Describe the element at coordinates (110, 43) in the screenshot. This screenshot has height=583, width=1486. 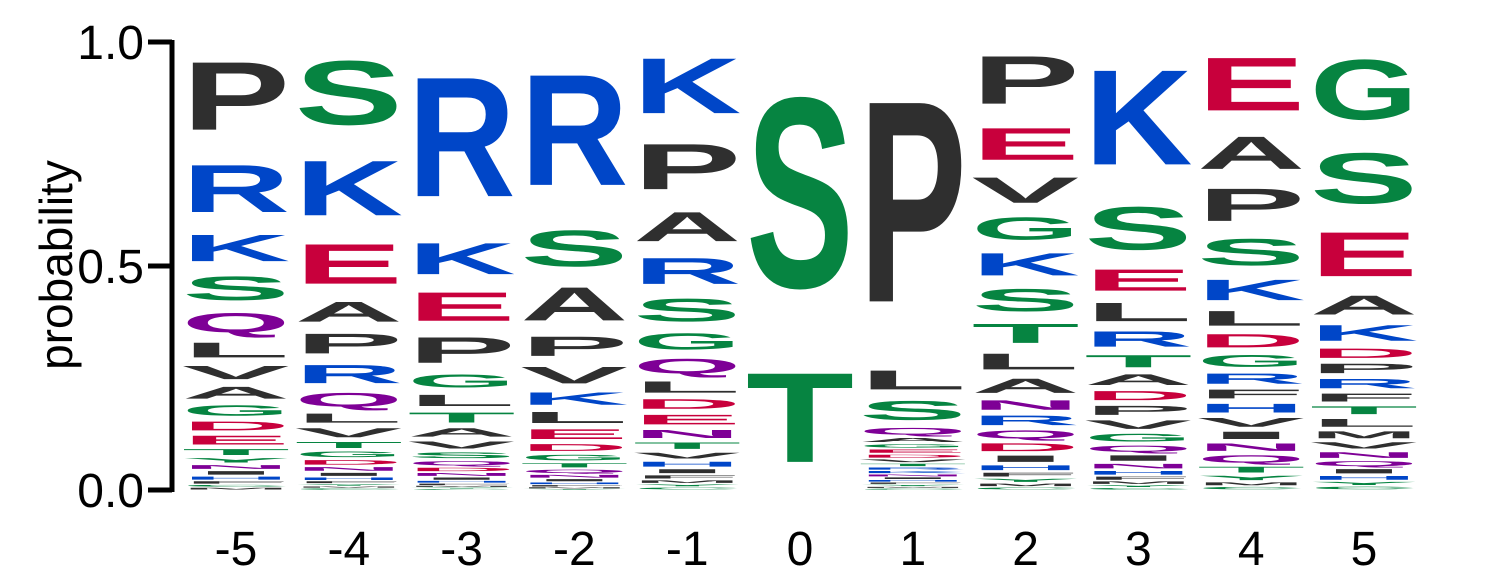
I see `y-tick-label: 1.0` at that location.